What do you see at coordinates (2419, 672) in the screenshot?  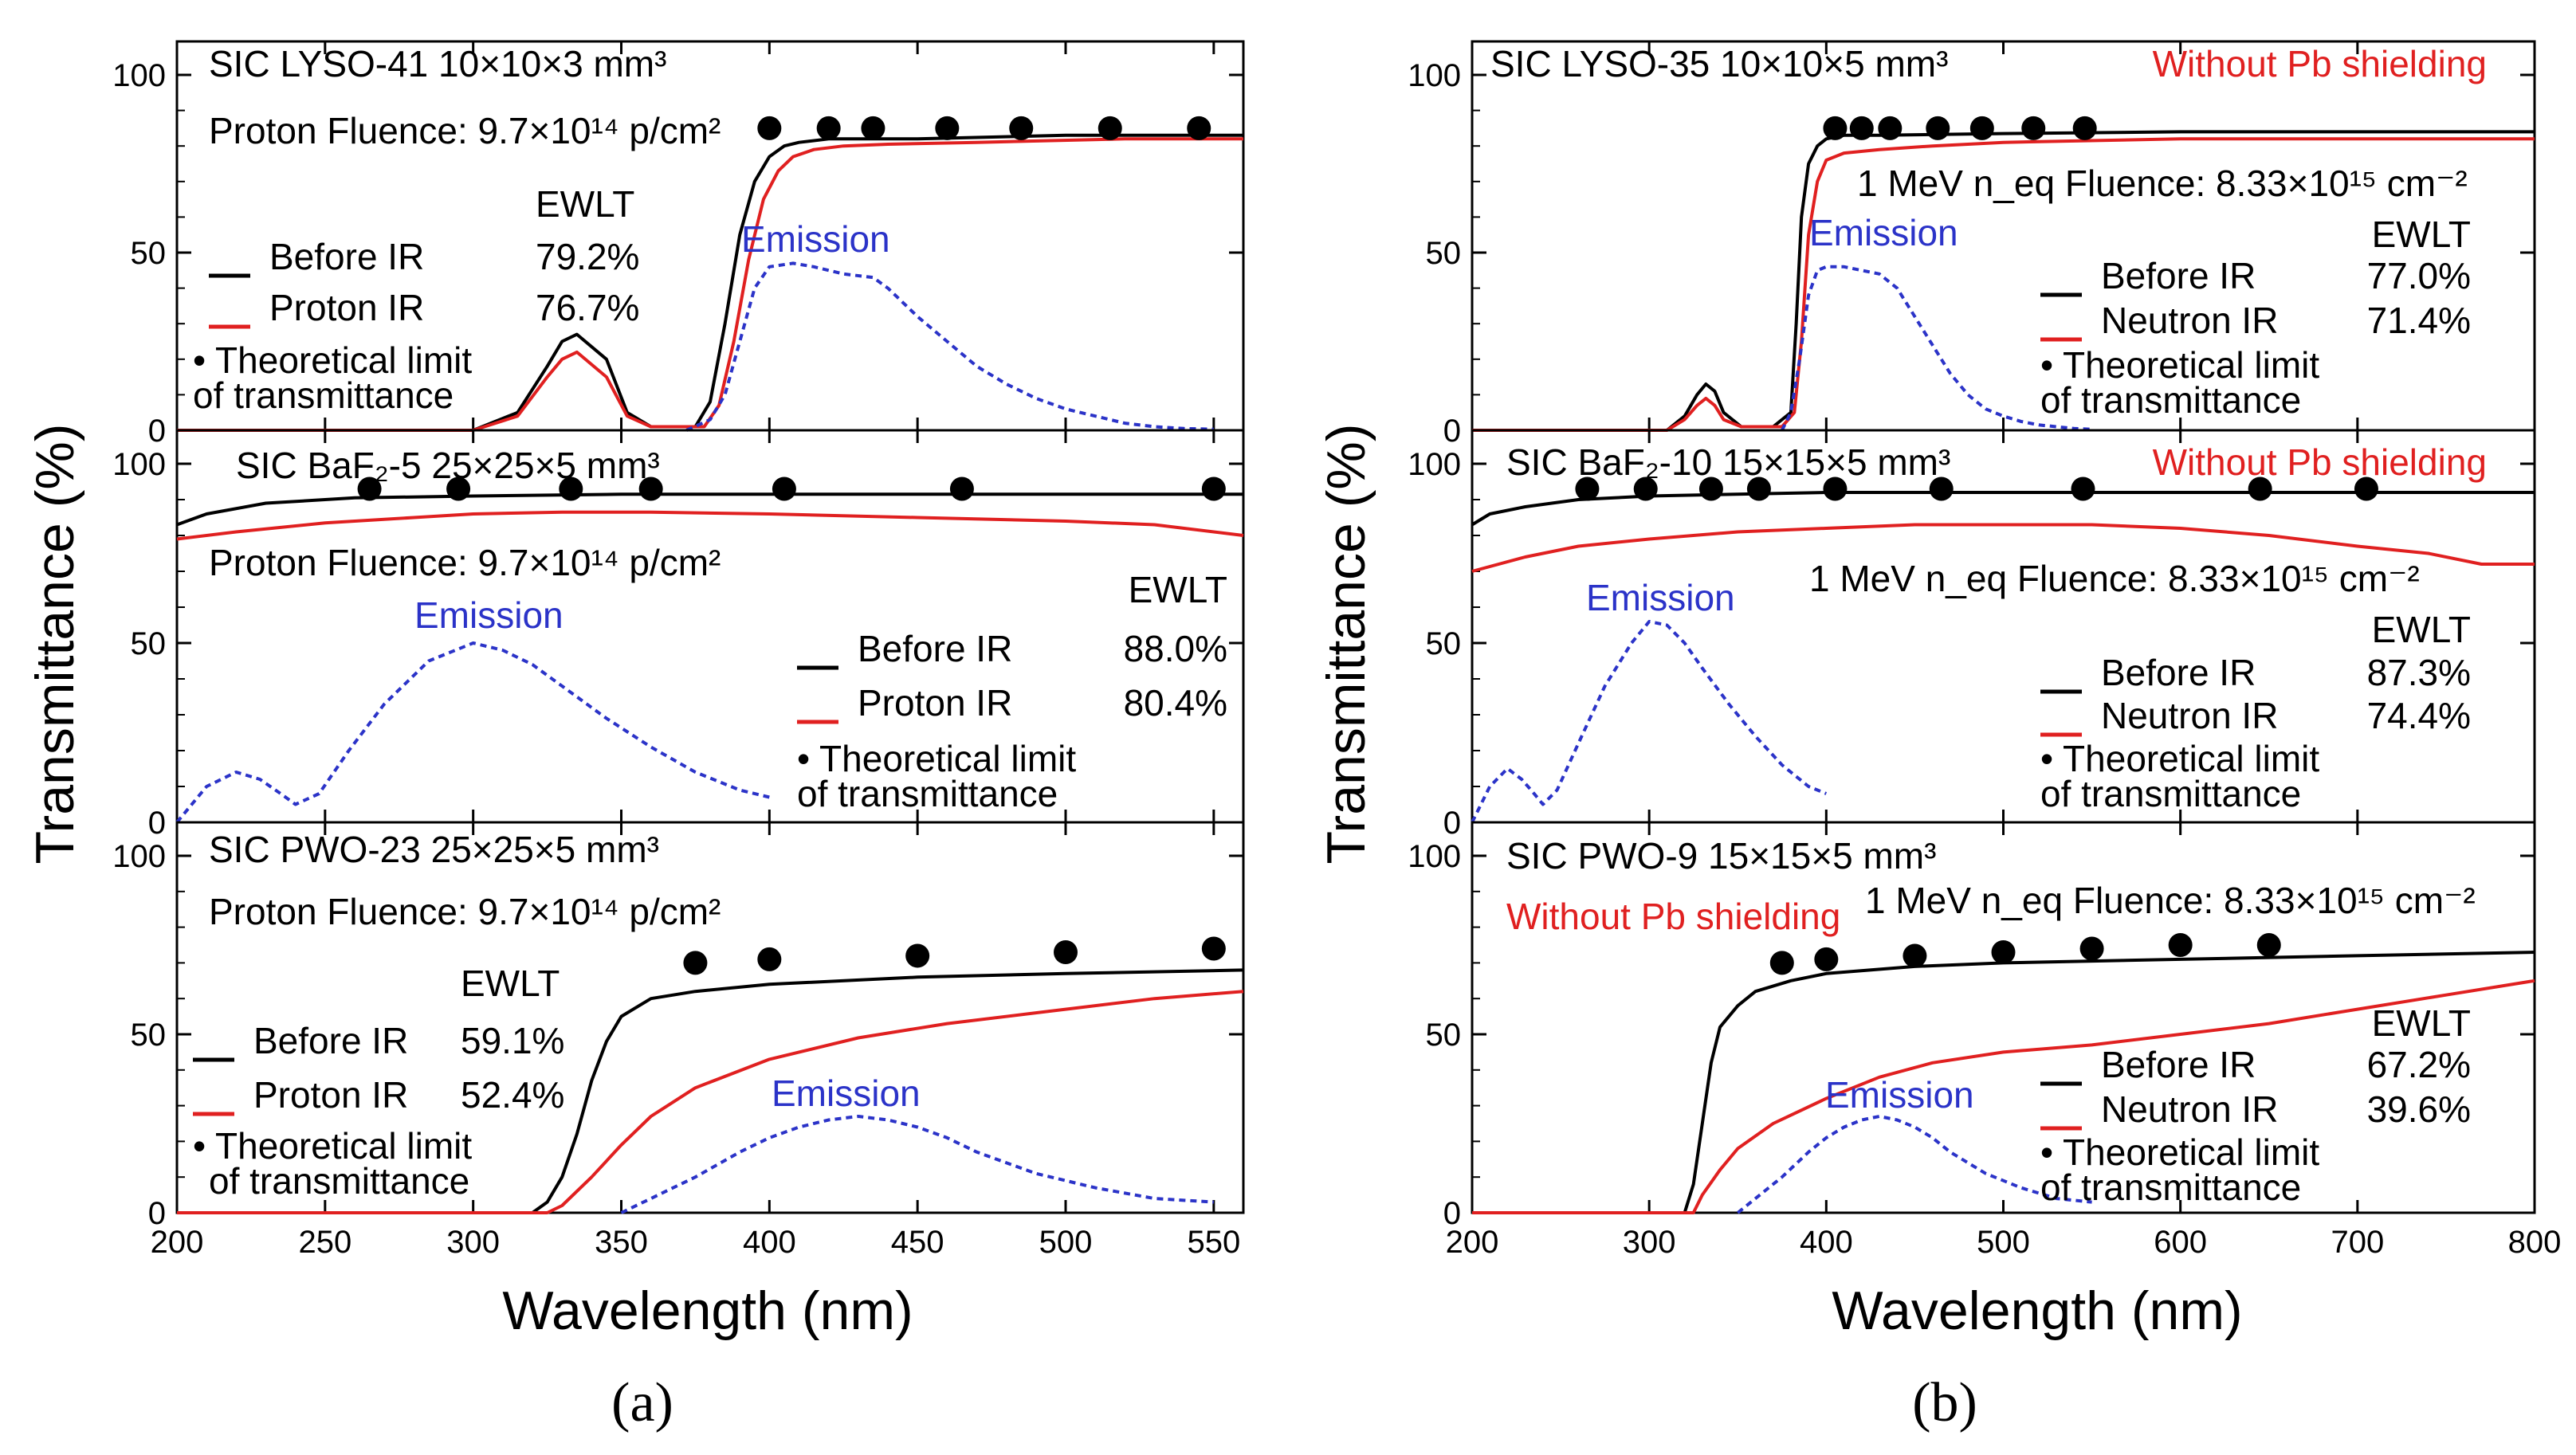 I see `legend-ewlt-value: 87.3%` at bounding box center [2419, 672].